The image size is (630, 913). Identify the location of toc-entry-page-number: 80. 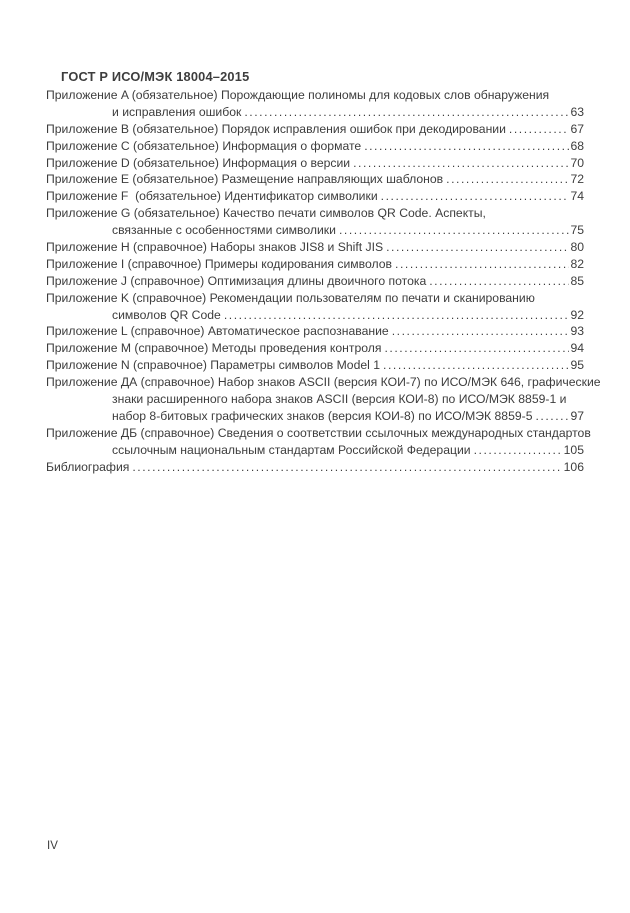
(577, 247).